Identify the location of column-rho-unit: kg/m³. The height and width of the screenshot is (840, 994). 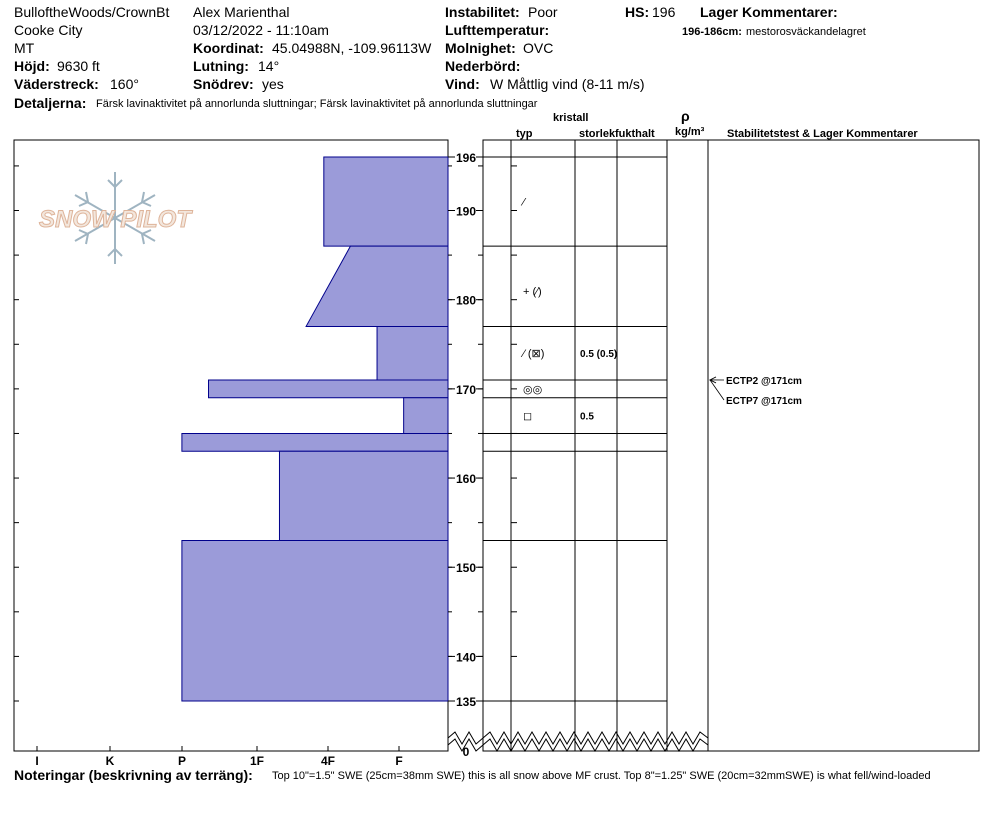
(690, 132).